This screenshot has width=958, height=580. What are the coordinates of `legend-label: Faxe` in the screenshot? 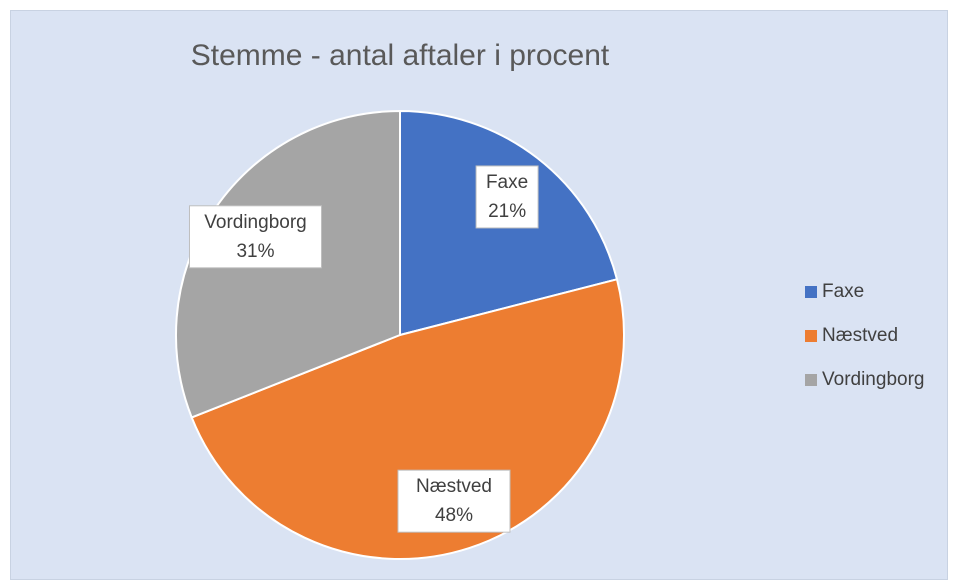 It's located at (843, 291).